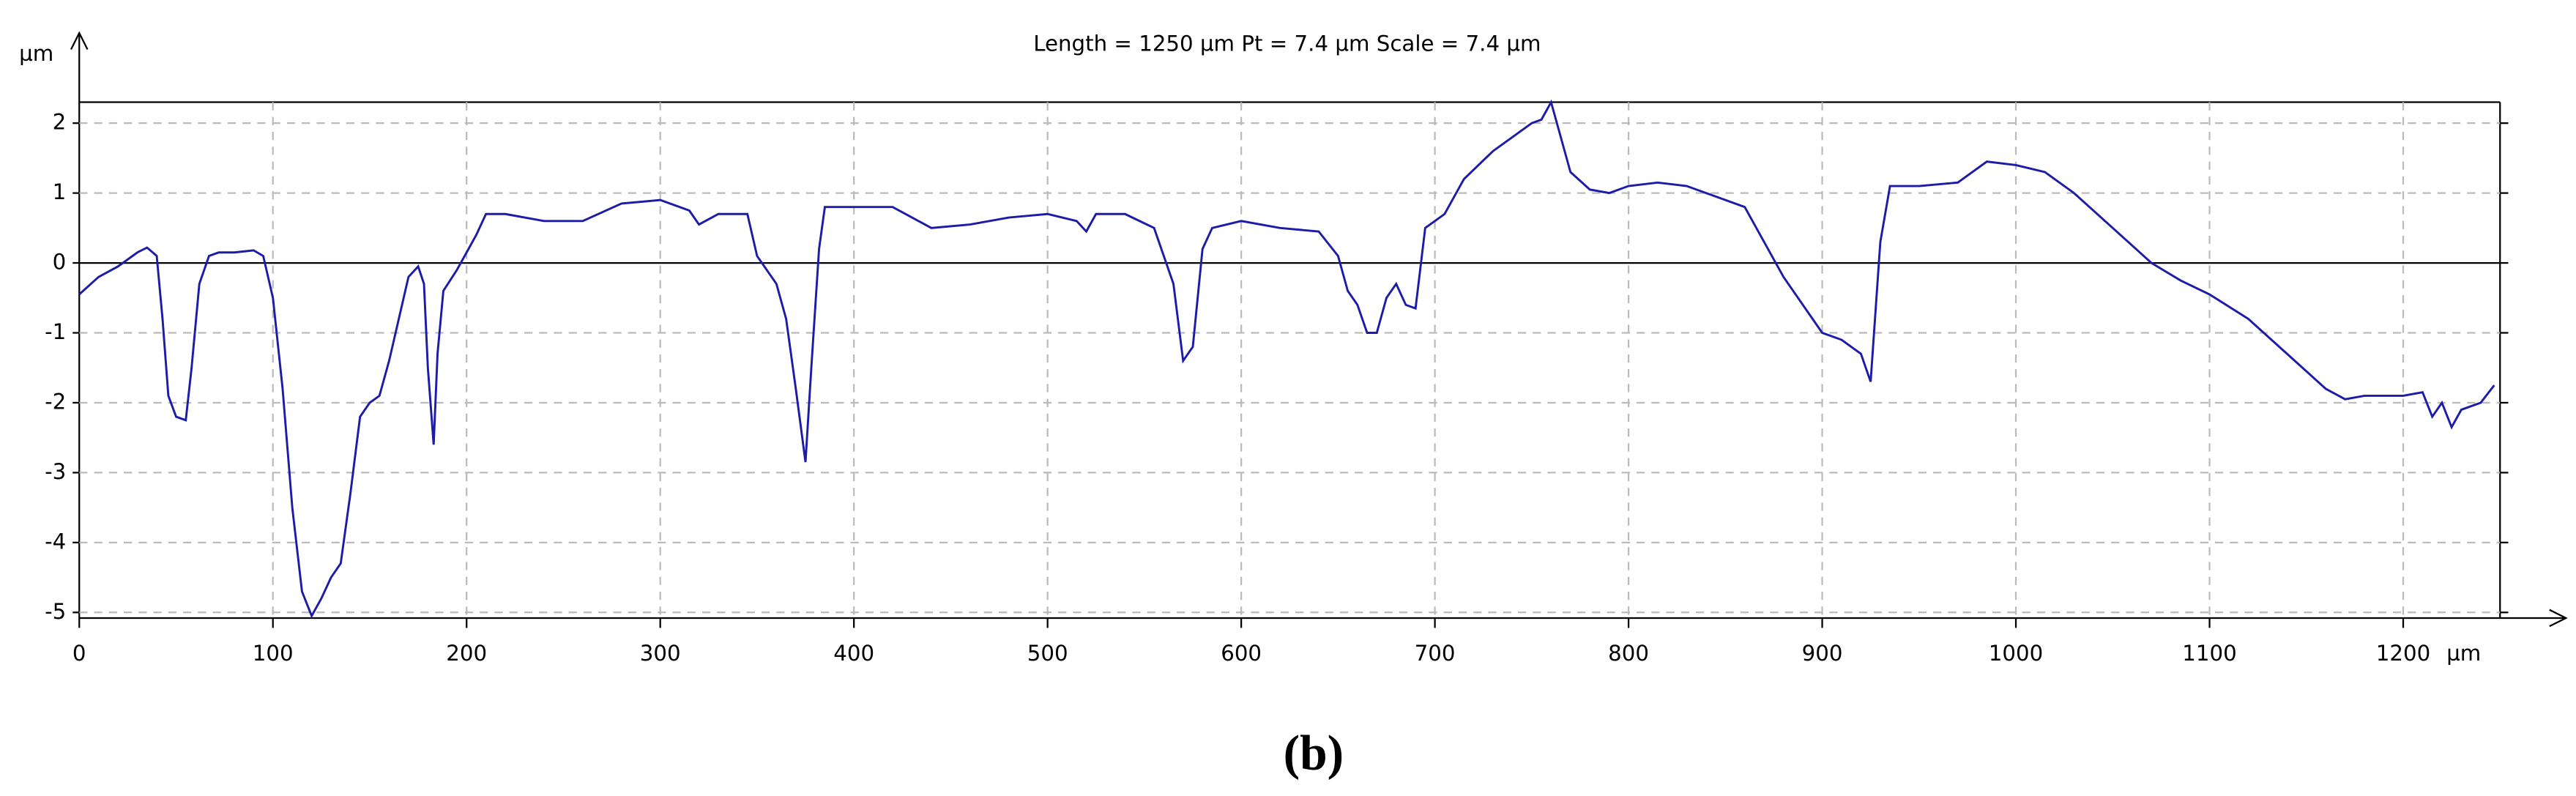  I want to click on x-tick-label: 900, so click(1822, 653).